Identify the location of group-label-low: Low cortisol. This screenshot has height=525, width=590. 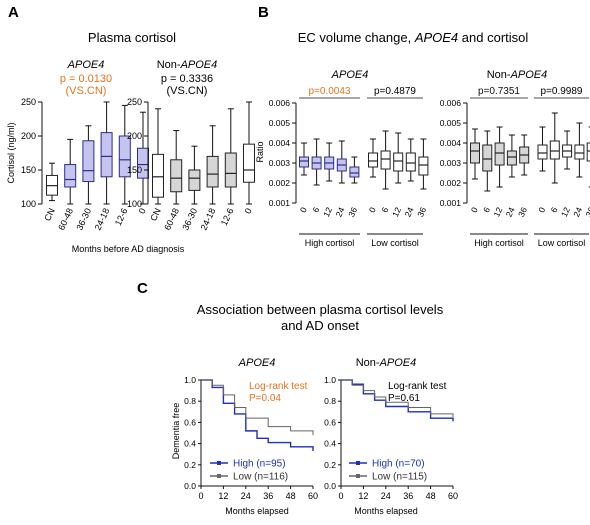
(395, 243).